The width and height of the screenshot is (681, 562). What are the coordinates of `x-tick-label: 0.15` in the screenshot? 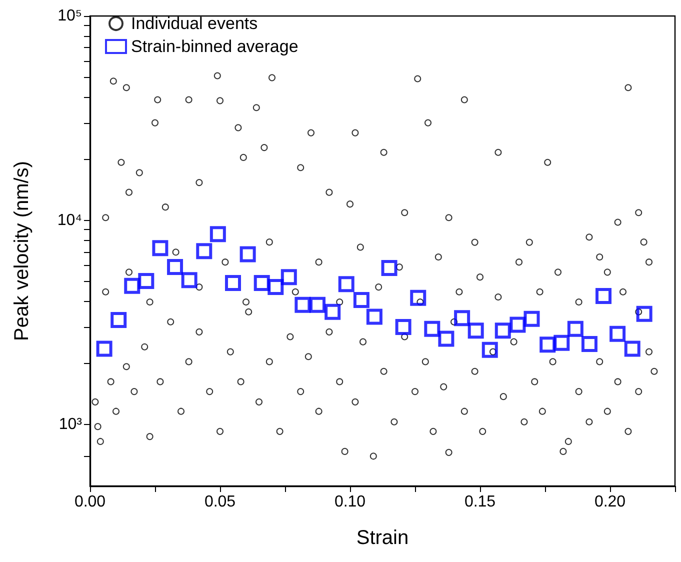 It's located at (480, 502).